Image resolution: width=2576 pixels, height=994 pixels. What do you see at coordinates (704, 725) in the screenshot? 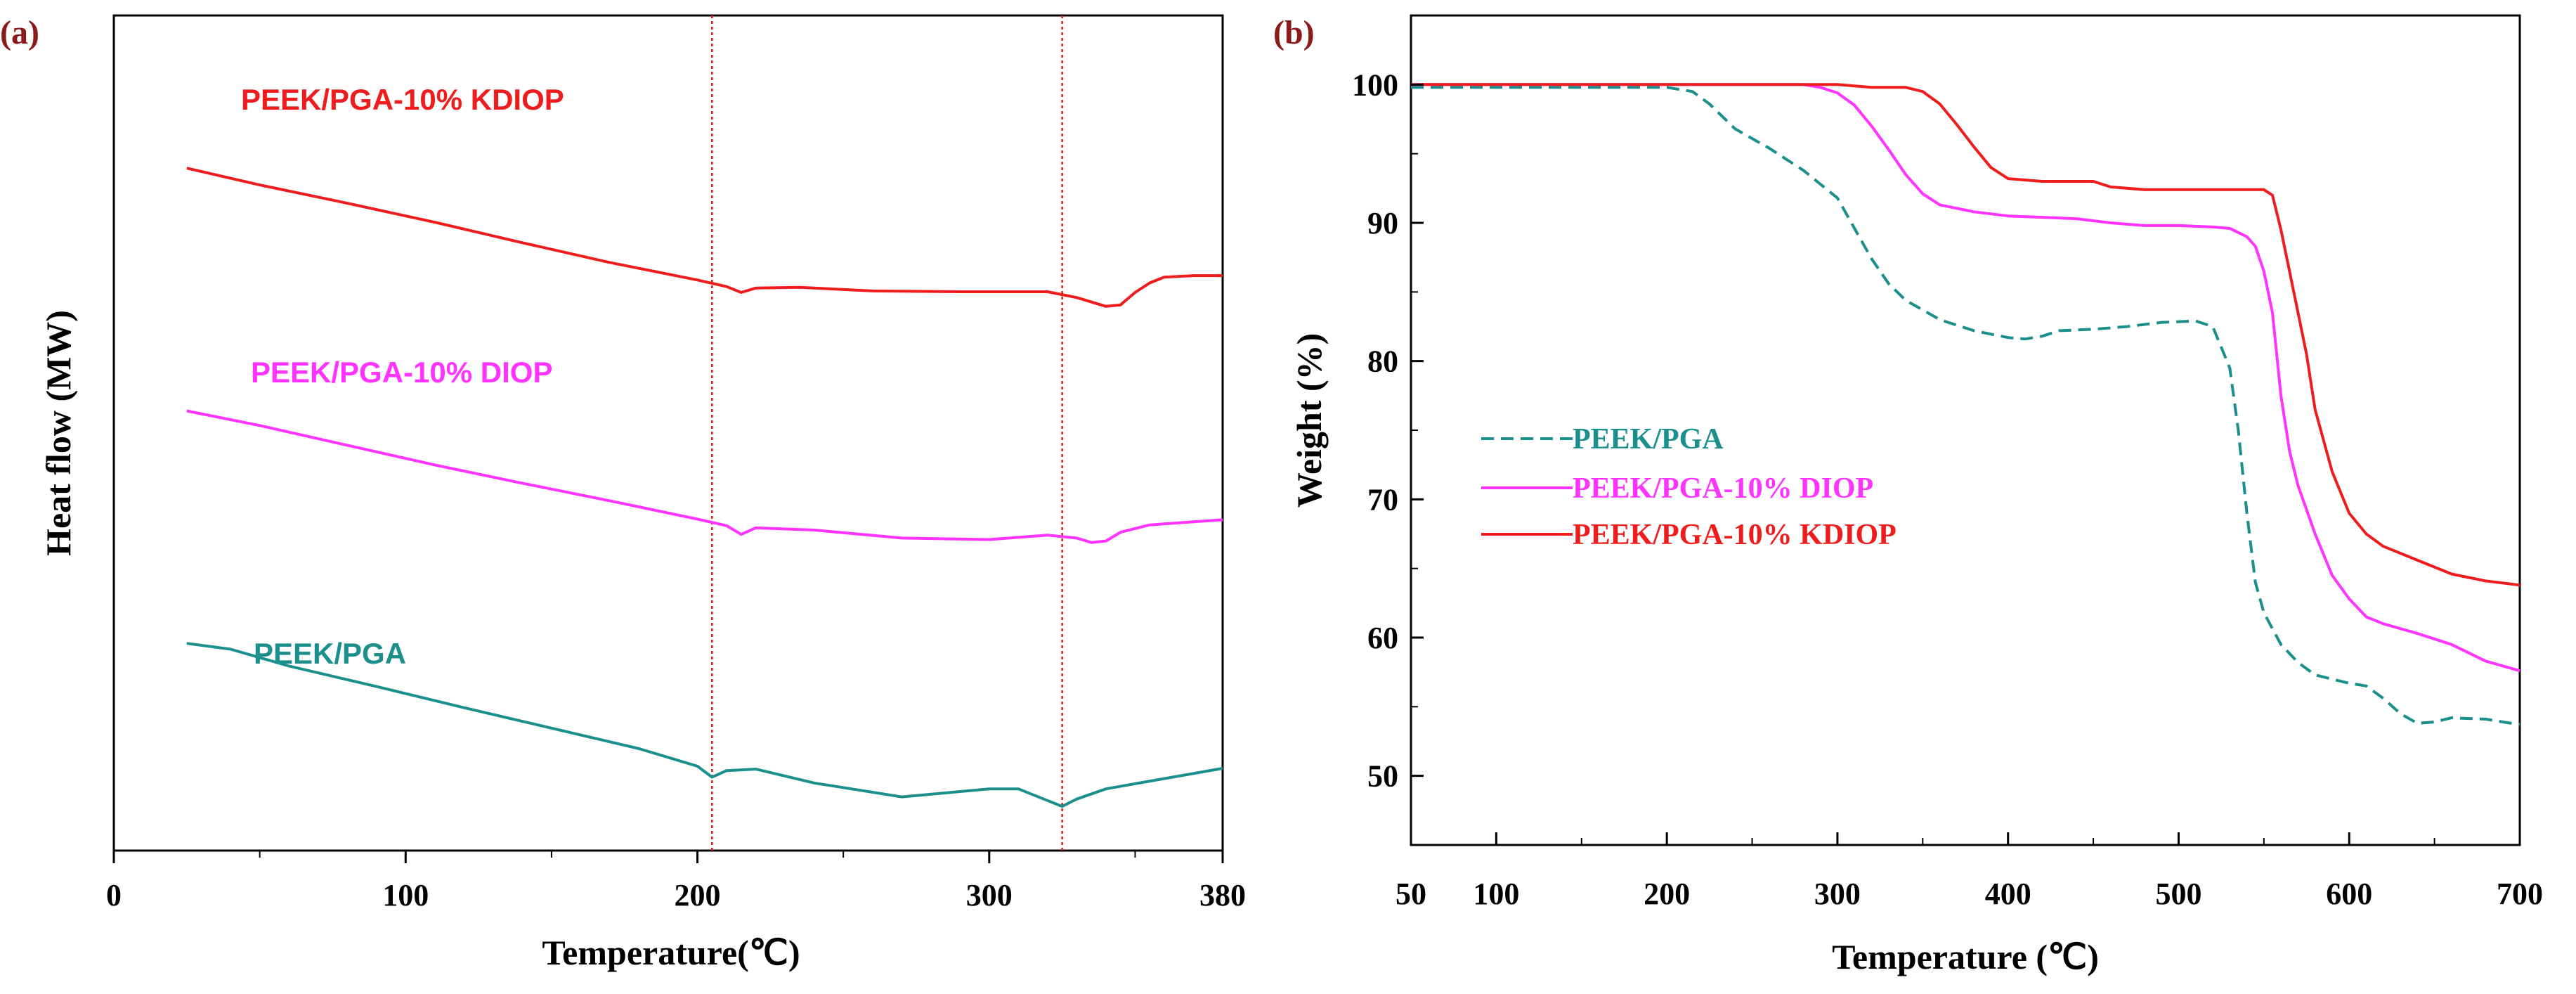
I see `series-line-pga` at bounding box center [704, 725].